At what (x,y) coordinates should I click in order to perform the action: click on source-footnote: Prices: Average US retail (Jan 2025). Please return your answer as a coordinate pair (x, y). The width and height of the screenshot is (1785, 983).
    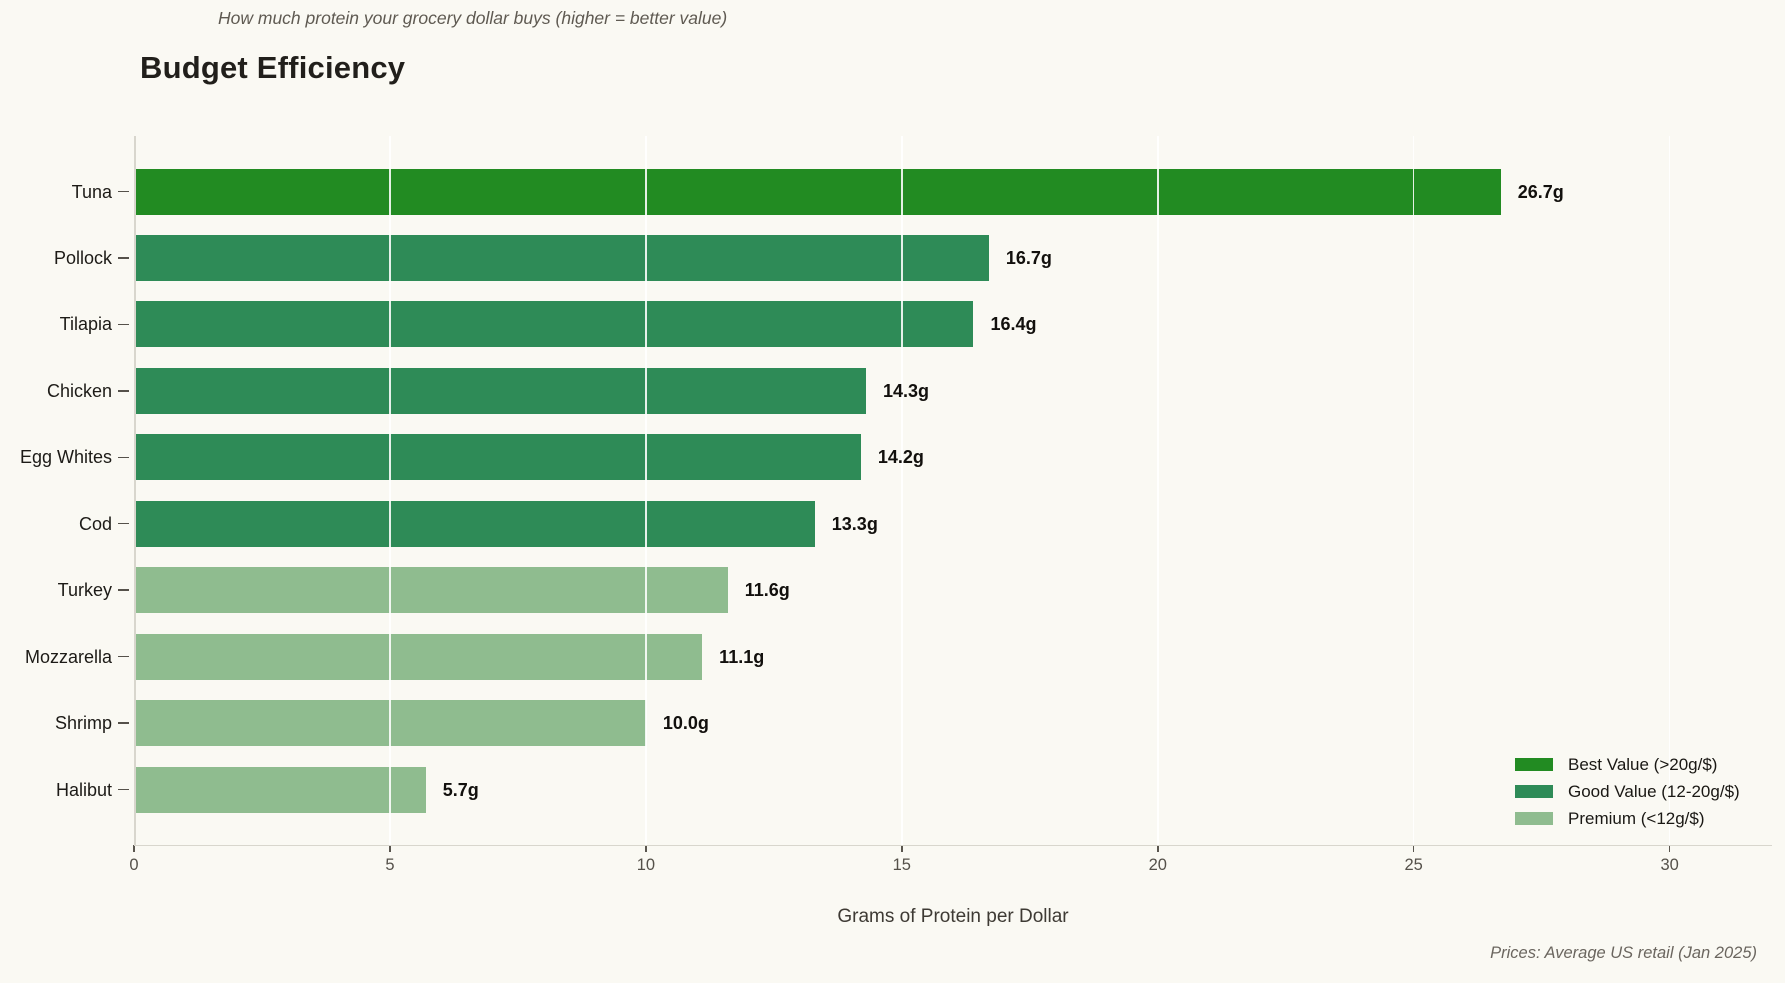
    Looking at the image, I should click on (1623, 953).